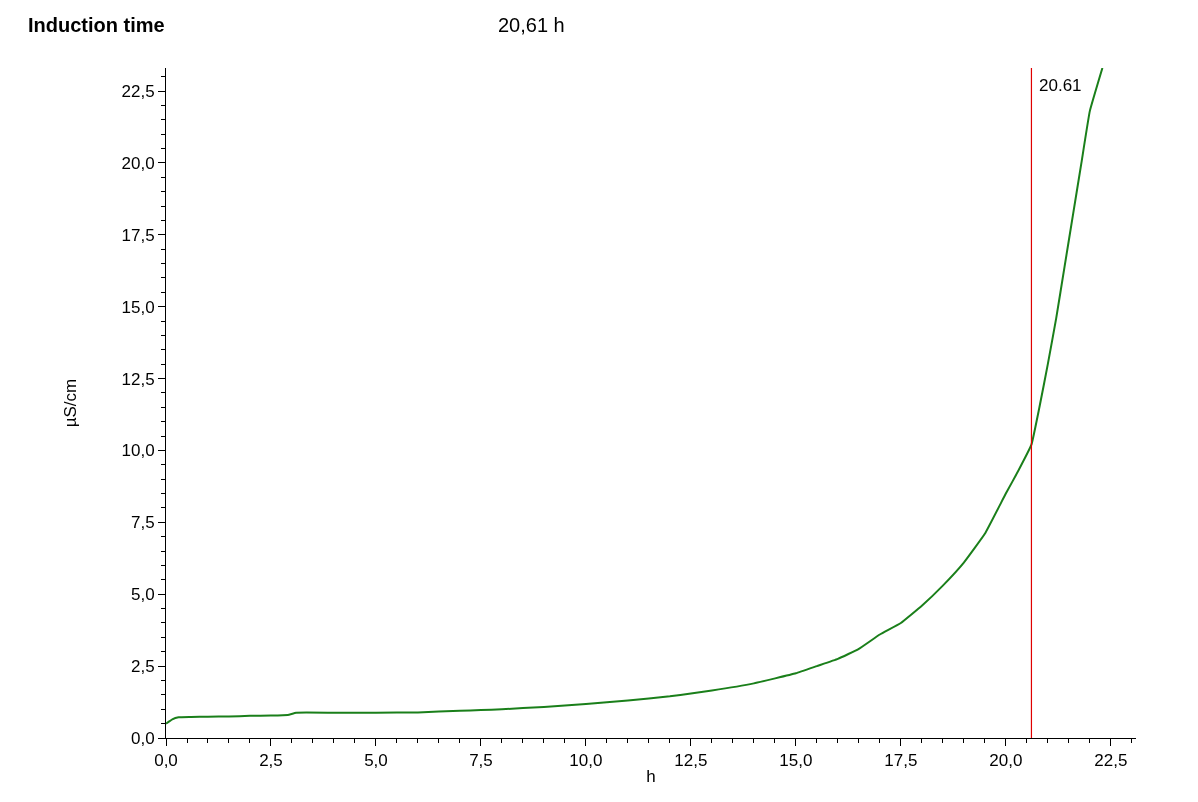 The height and width of the screenshot is (802, 1198). Describe the element at coordinates (138, 235) in the screenshot. I see `y-tick-label: 17,5` at that location.